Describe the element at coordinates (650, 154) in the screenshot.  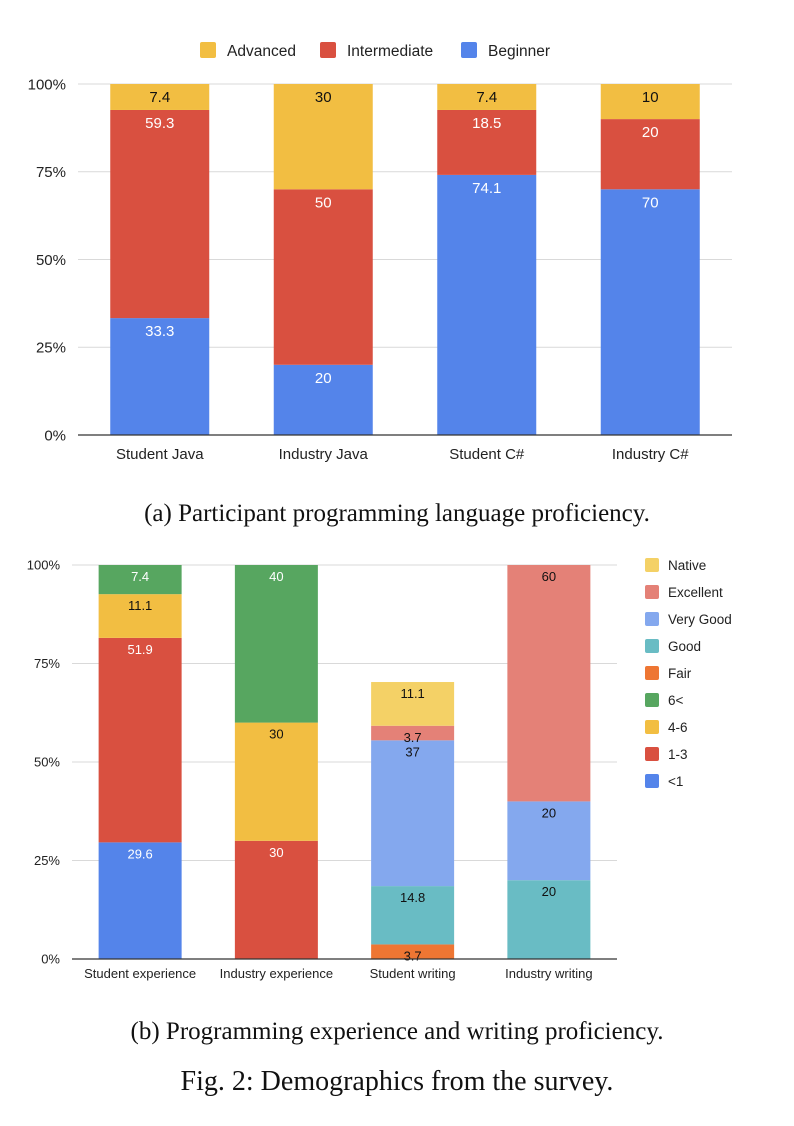
I see `bar-segment-industry-c-intermediate` at that location.